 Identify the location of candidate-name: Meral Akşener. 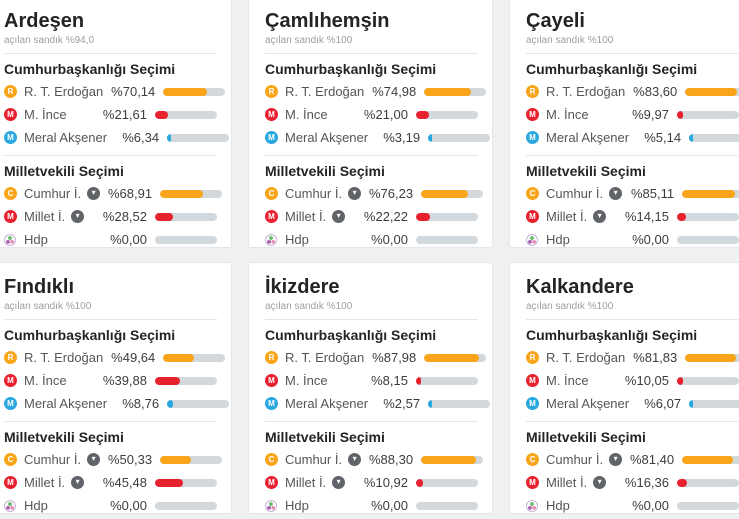
(327, 137).